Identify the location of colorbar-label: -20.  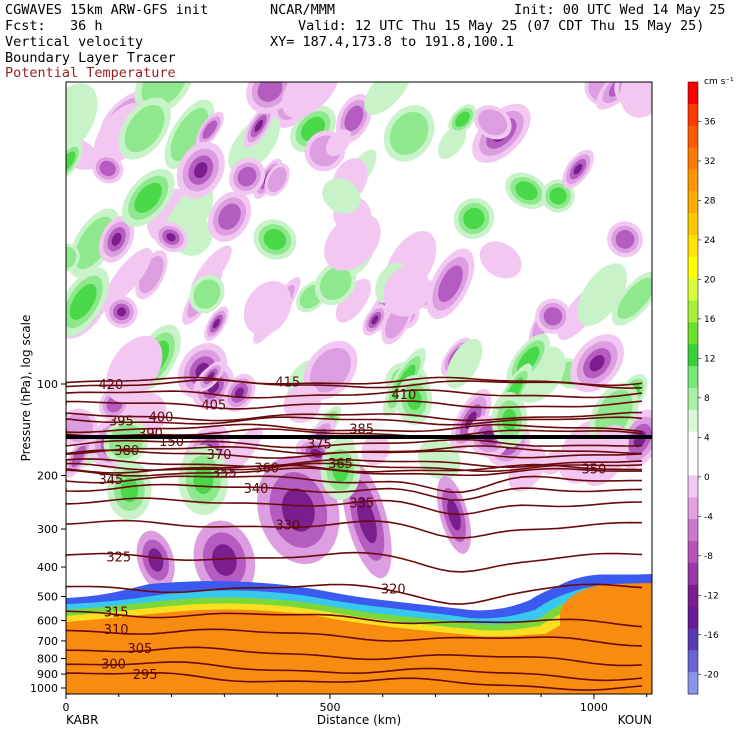
(711, 675).